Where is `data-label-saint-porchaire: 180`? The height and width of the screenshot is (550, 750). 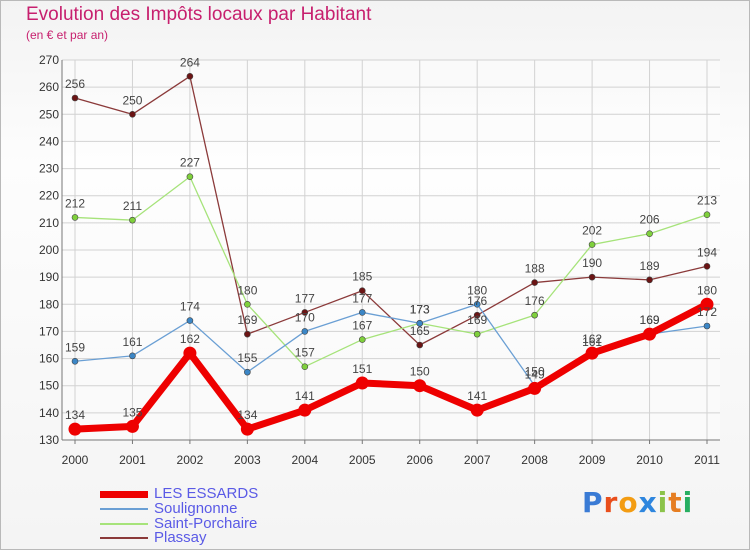
data-label-saint-porchaire: 180 is located at coordinates (247, 290).